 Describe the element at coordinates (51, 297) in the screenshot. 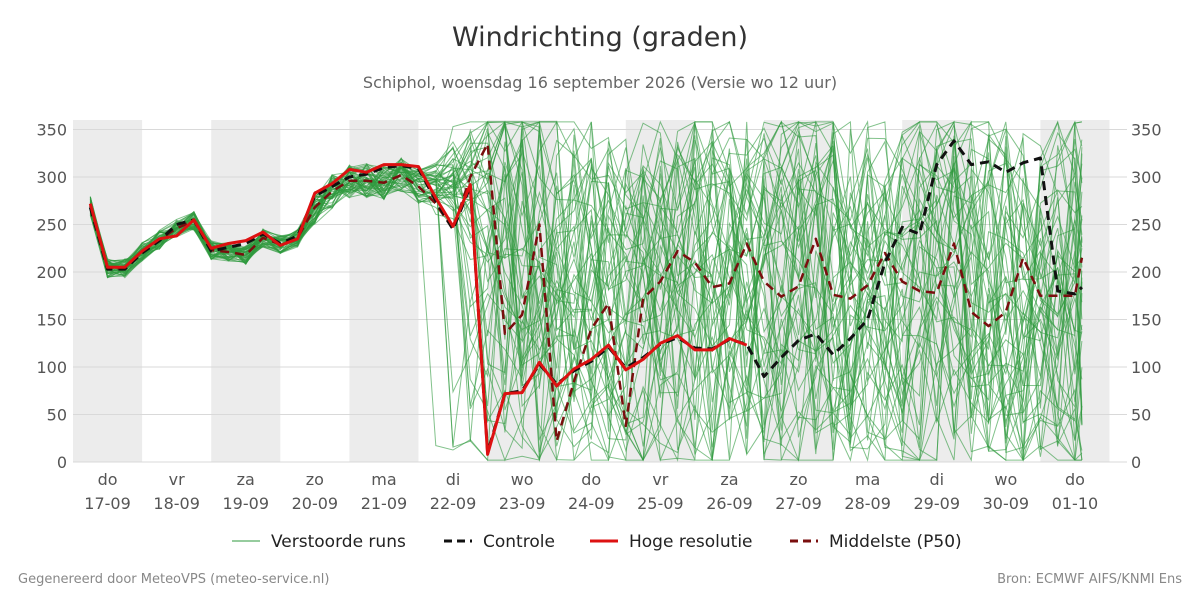

I see `y-axis-left: 0 50 100 150 200 250 300 350` at that location.